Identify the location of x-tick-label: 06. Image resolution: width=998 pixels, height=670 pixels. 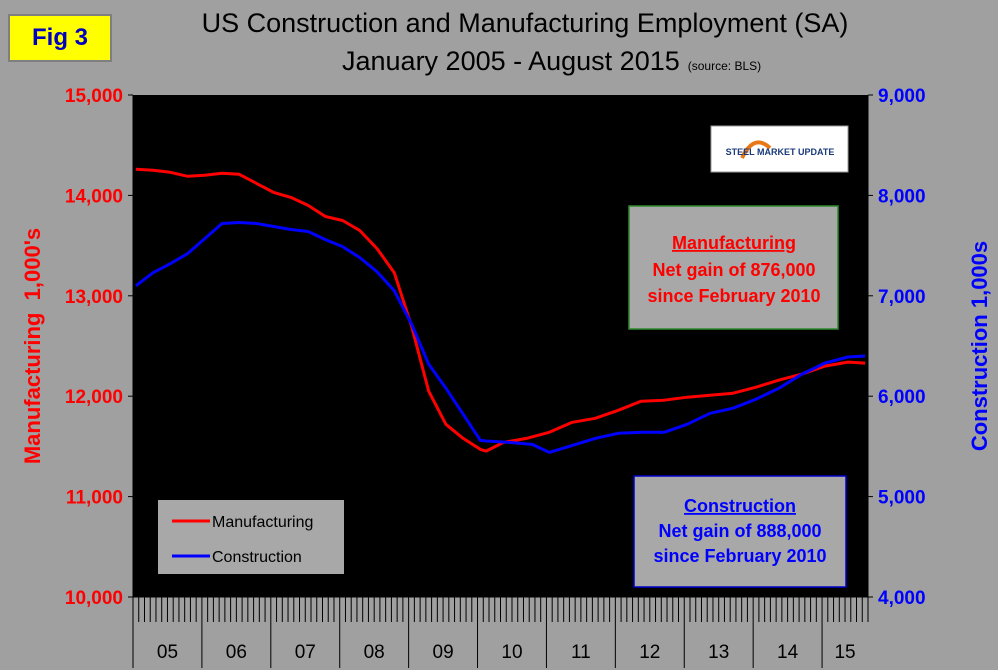
(236, 652).